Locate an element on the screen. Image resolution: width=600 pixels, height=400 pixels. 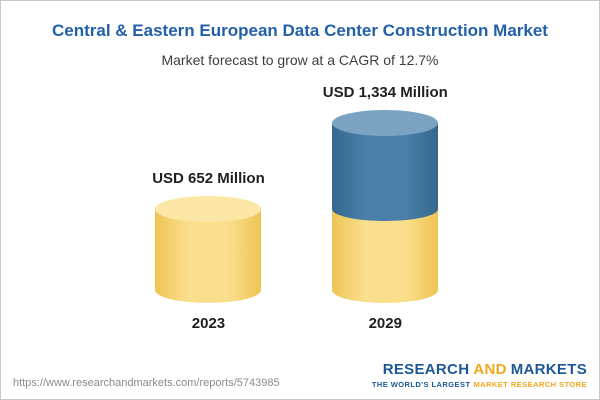
bar-group-2023: USD 652 Million 2023 is located at coordinates (208, 251).